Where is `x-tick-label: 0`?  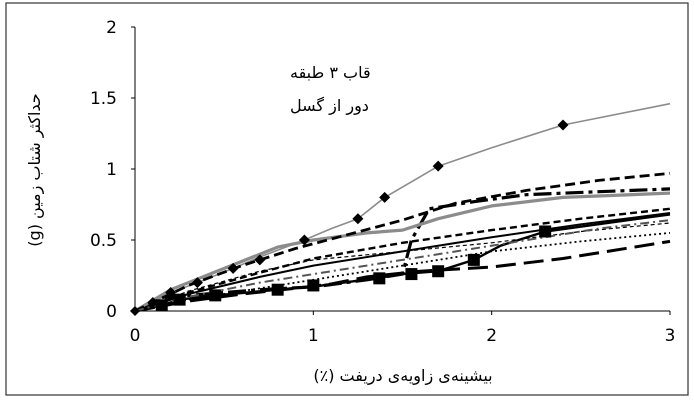 x-tick-label: 0 is located at coordinates (135, 336).